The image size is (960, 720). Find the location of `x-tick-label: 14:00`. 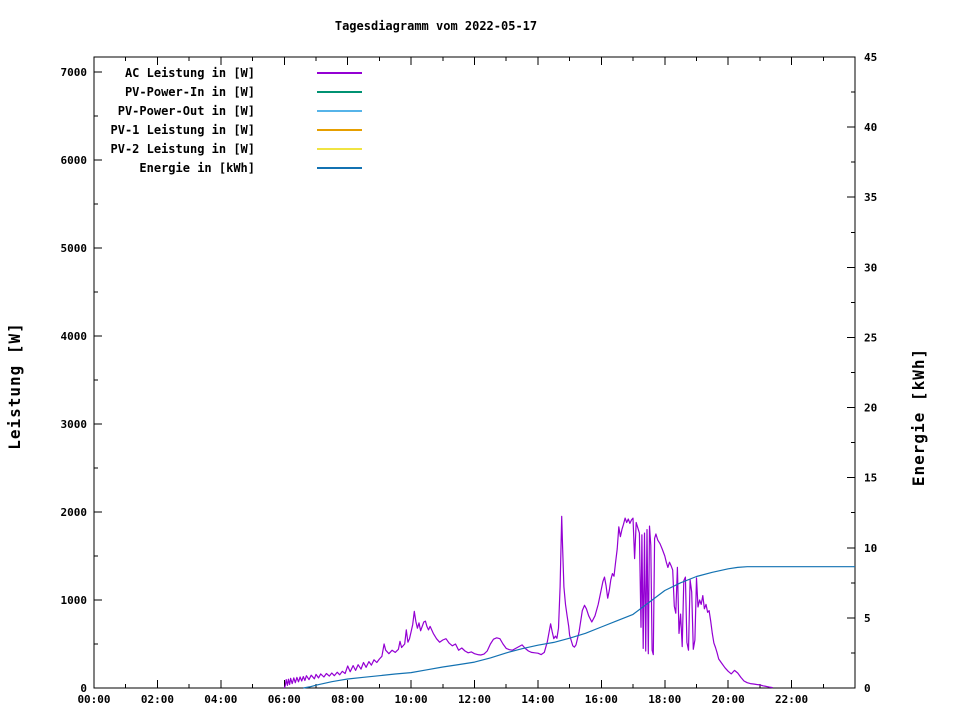

x-tick-label: 14:00 is located at coordinates (537, 699).